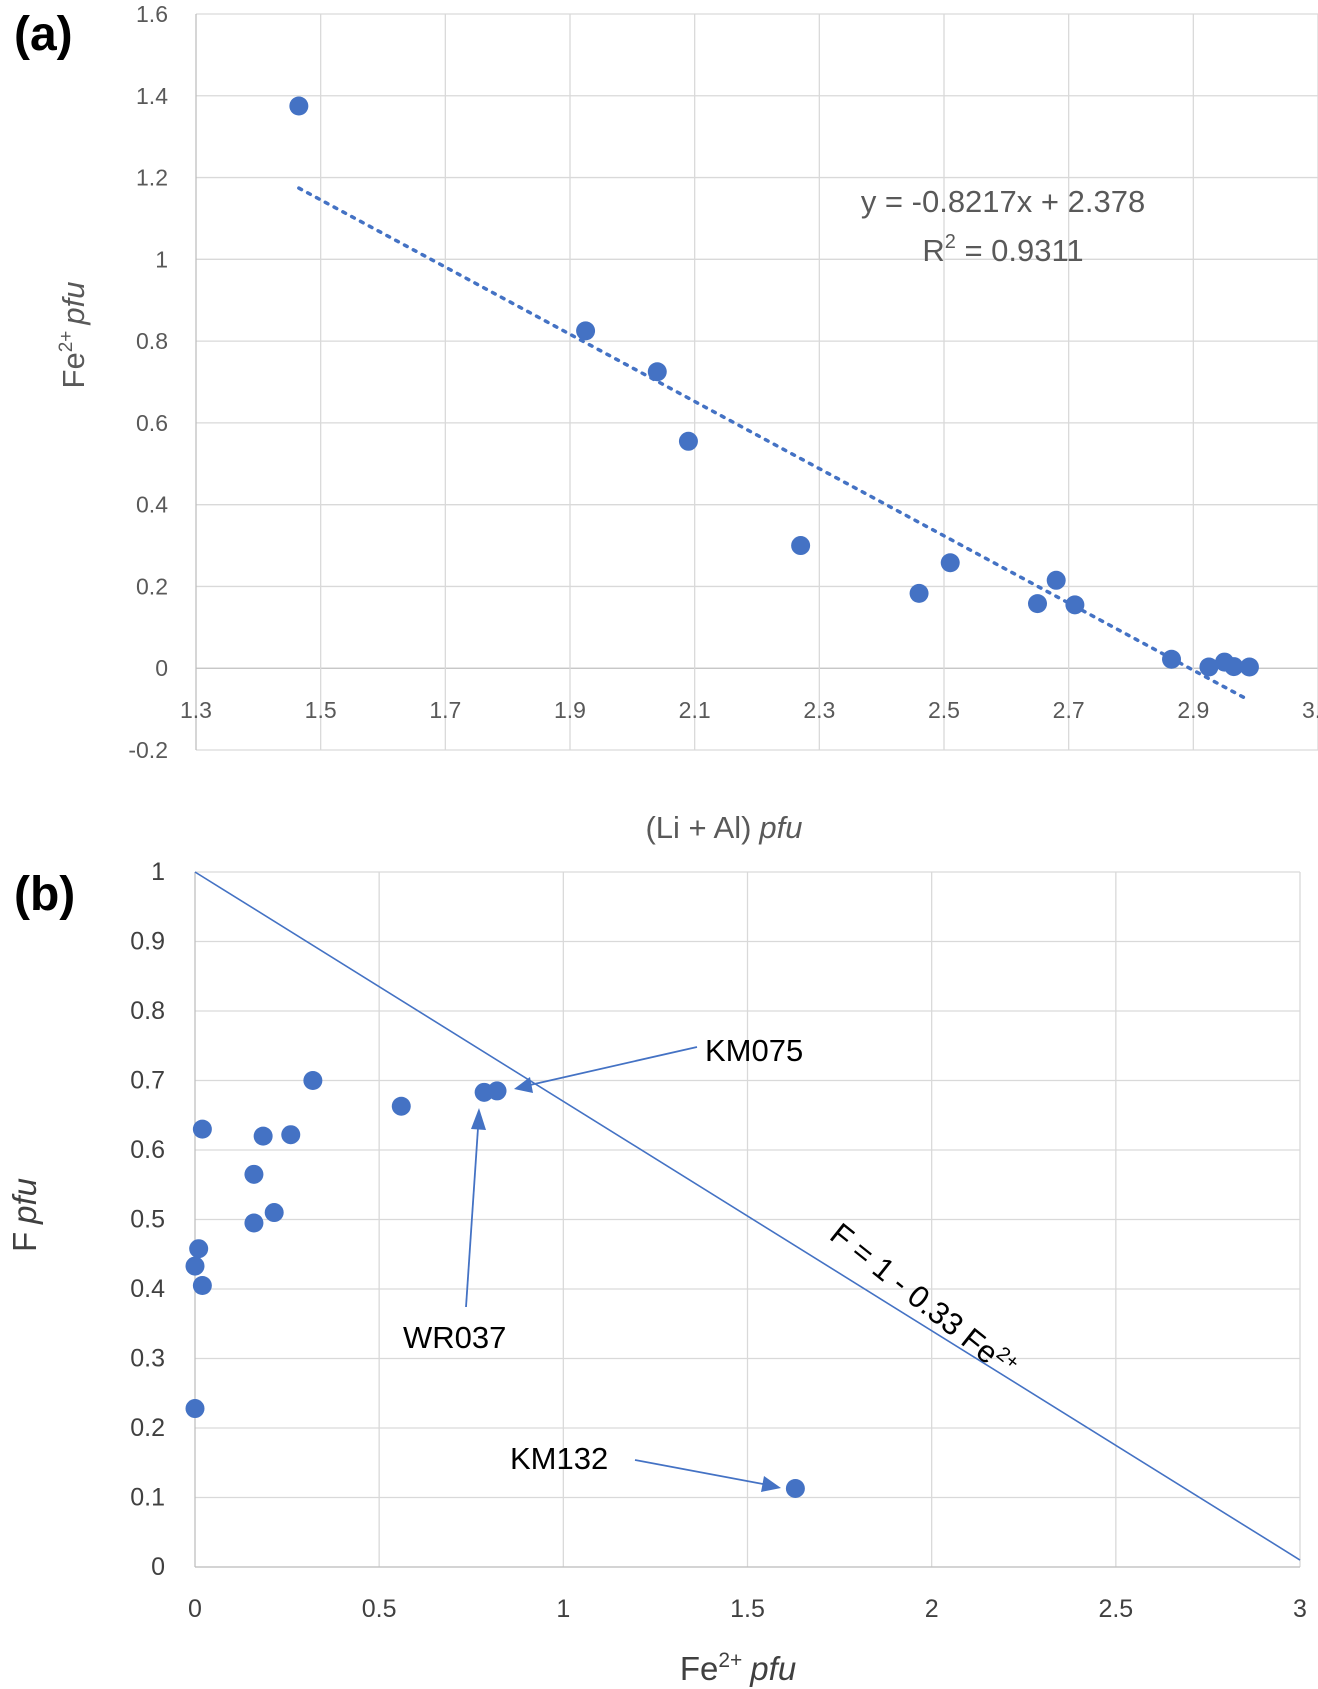 The image size is (1318, 1689). I want to click on arrowhead-km132, so click(771, 1484).